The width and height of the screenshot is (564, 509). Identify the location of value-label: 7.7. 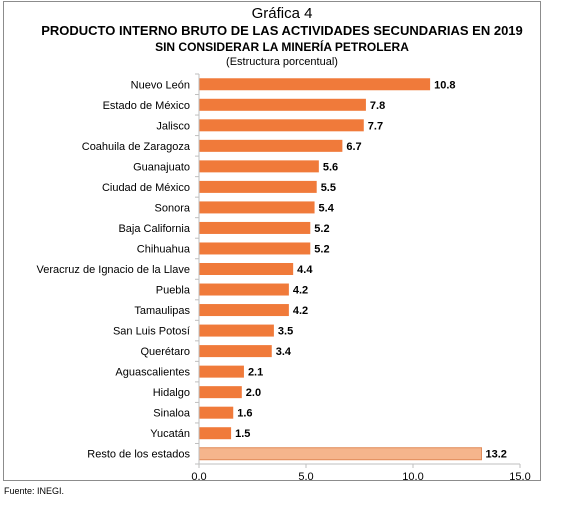
(375, 126).